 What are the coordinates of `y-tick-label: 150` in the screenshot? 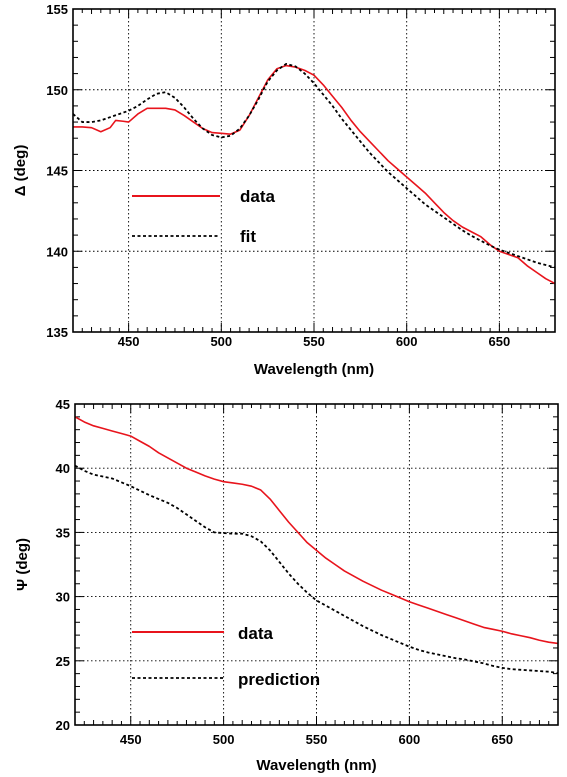 It's located at (57, 90).